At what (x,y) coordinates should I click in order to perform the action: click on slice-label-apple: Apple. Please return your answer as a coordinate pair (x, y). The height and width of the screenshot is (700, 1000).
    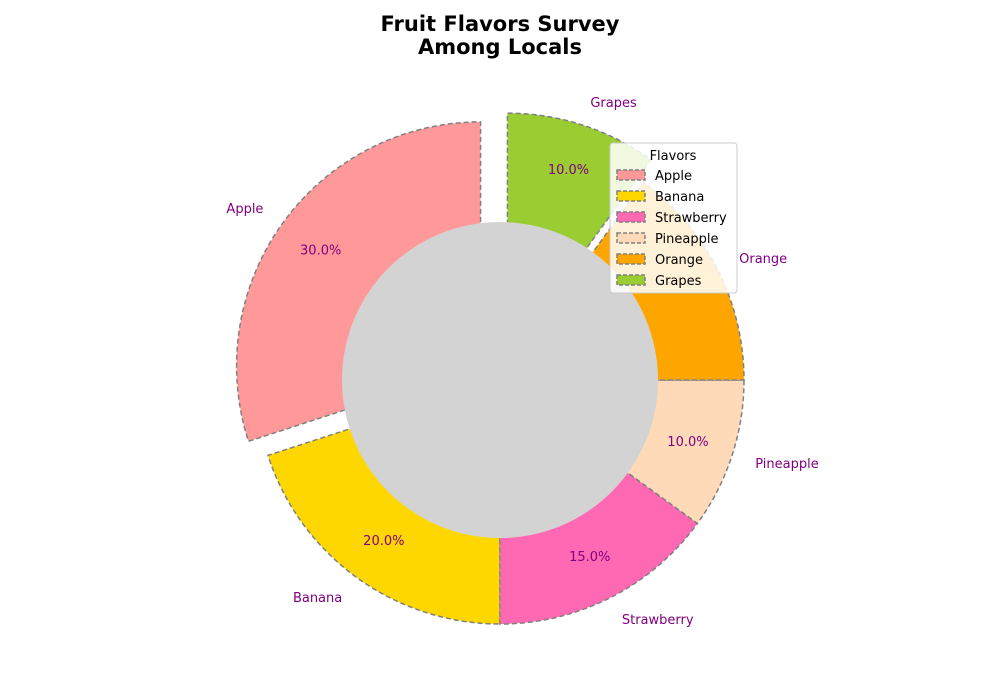
    Looking at the image, I should click on (244, 209).